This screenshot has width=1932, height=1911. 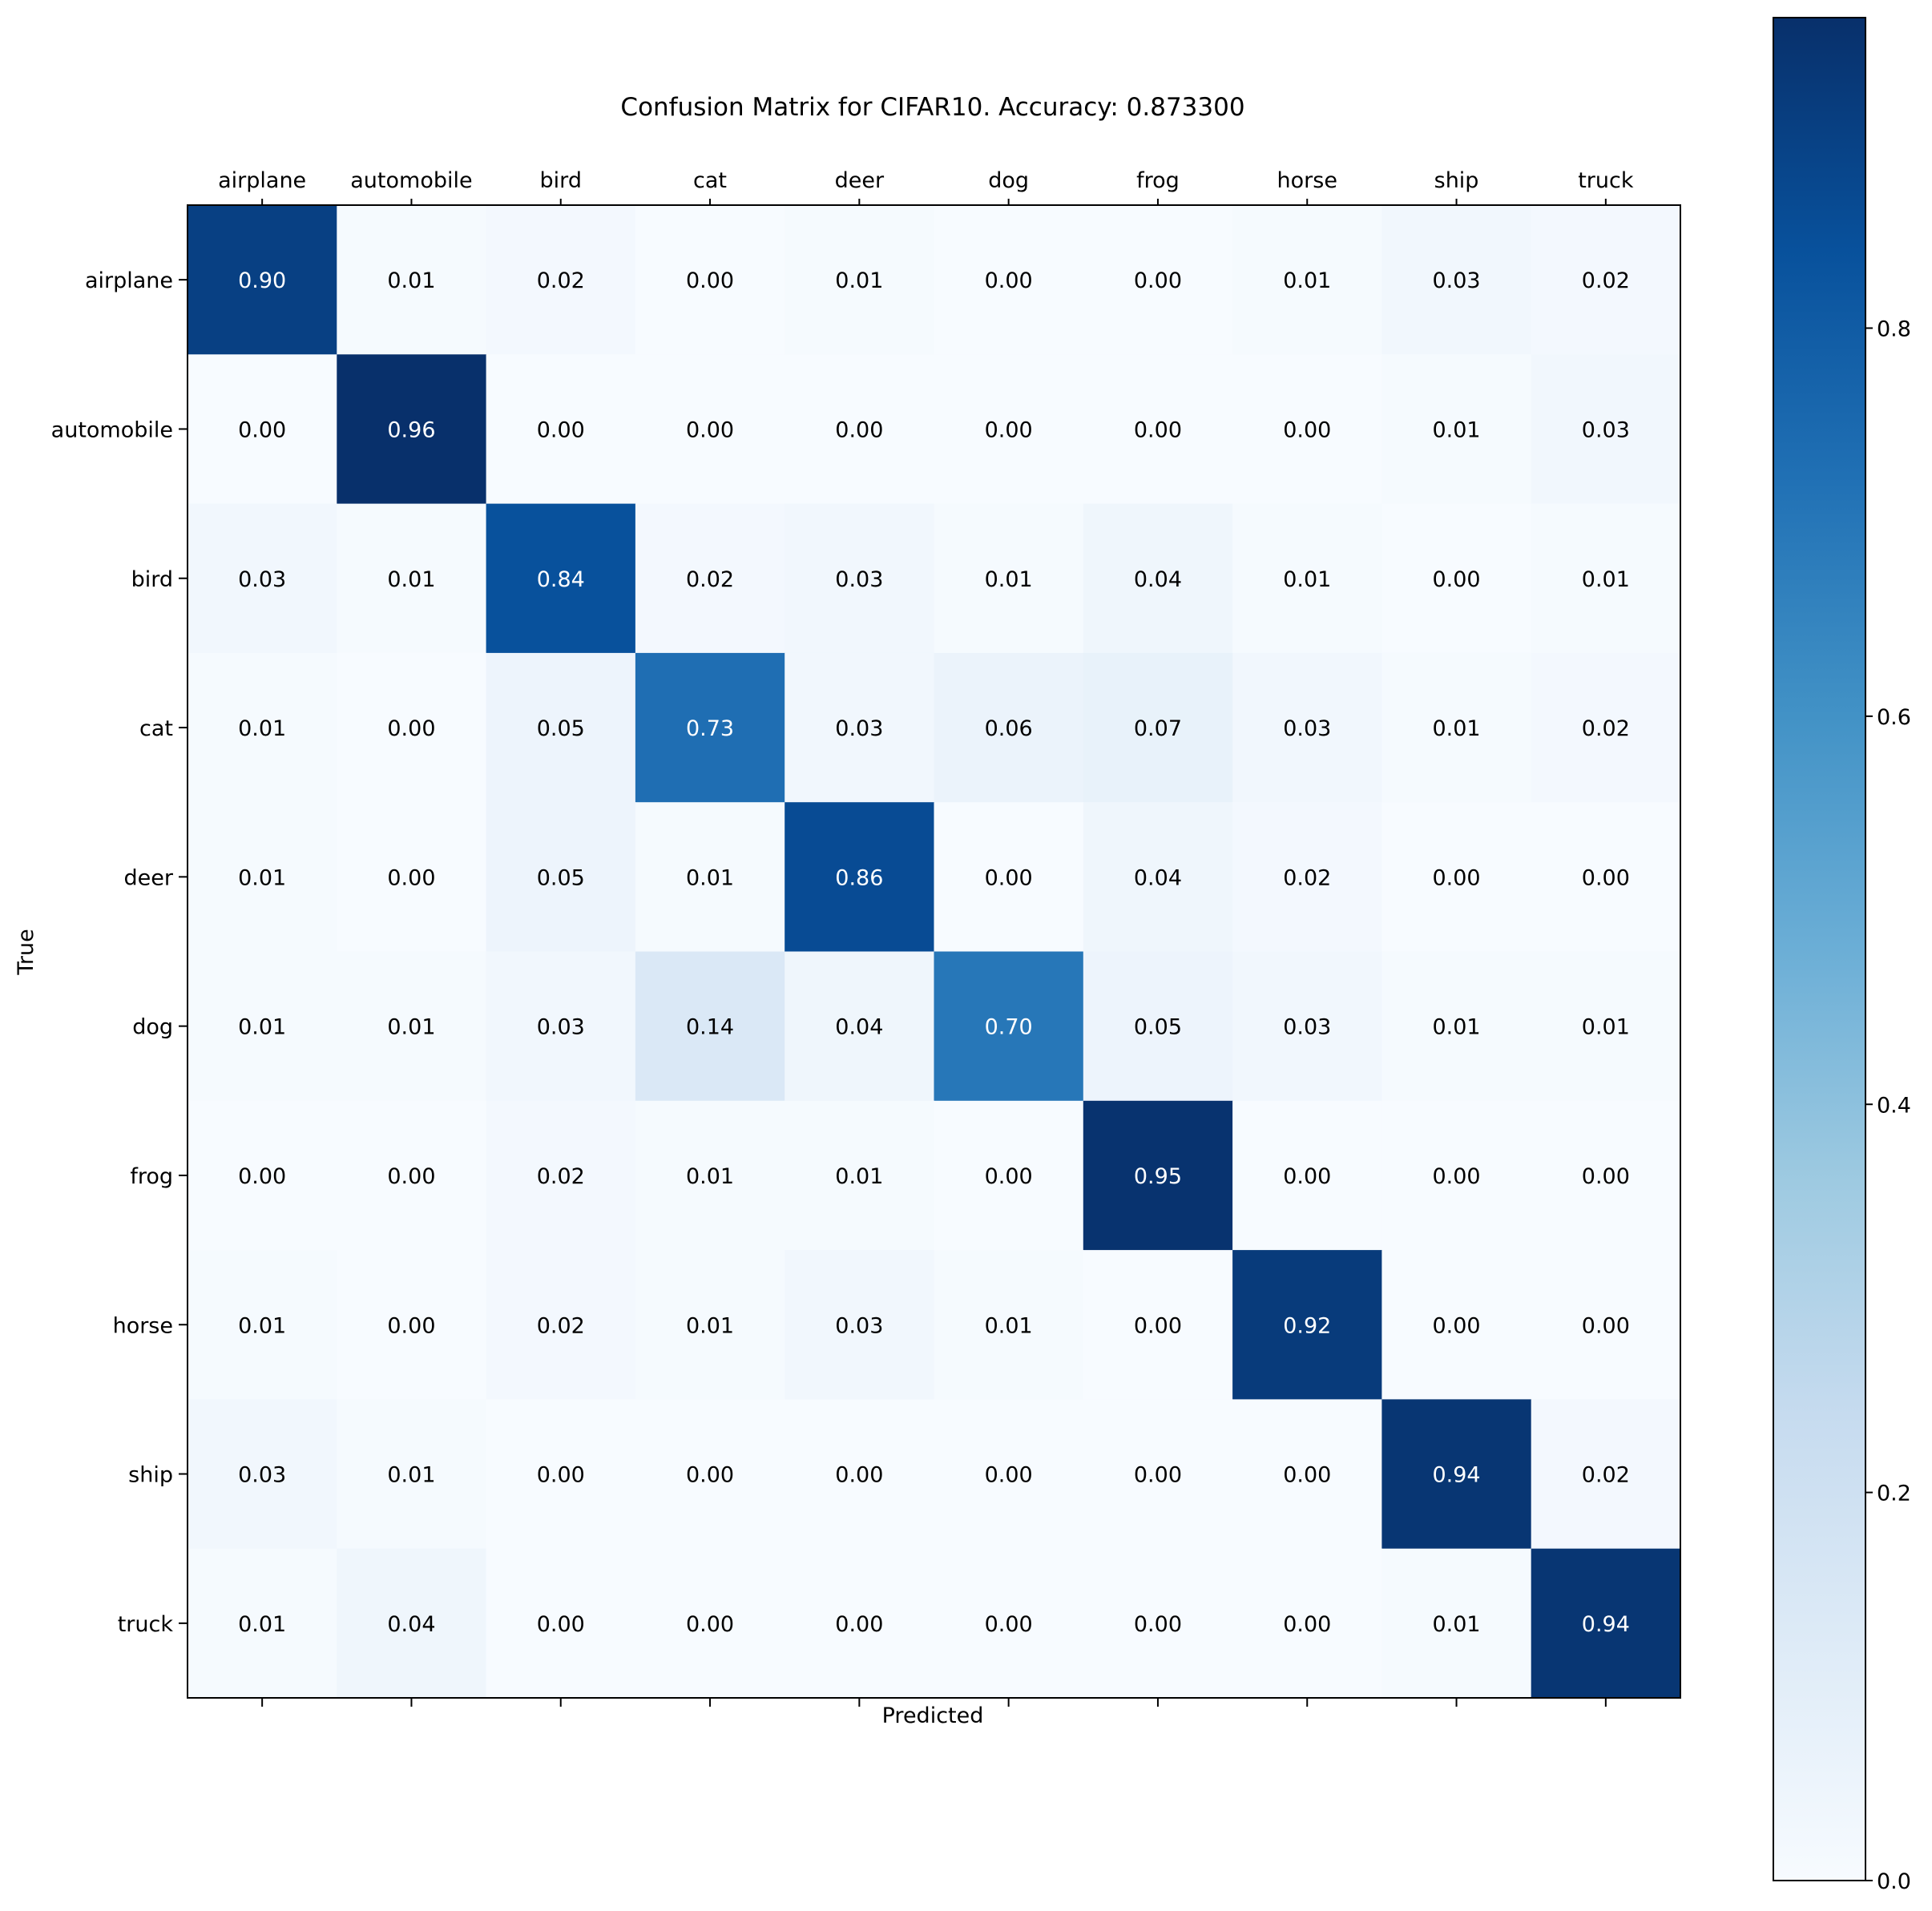 I want to click on x-tick-label: ship, so click(x=1456, y=180).